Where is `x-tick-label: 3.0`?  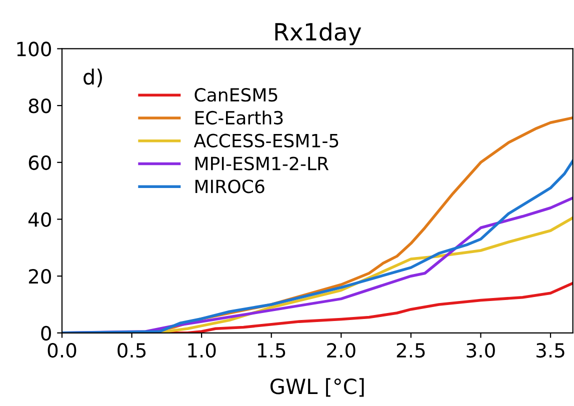
x-tick-label: 3.0 is located at coordinates (480, 350).